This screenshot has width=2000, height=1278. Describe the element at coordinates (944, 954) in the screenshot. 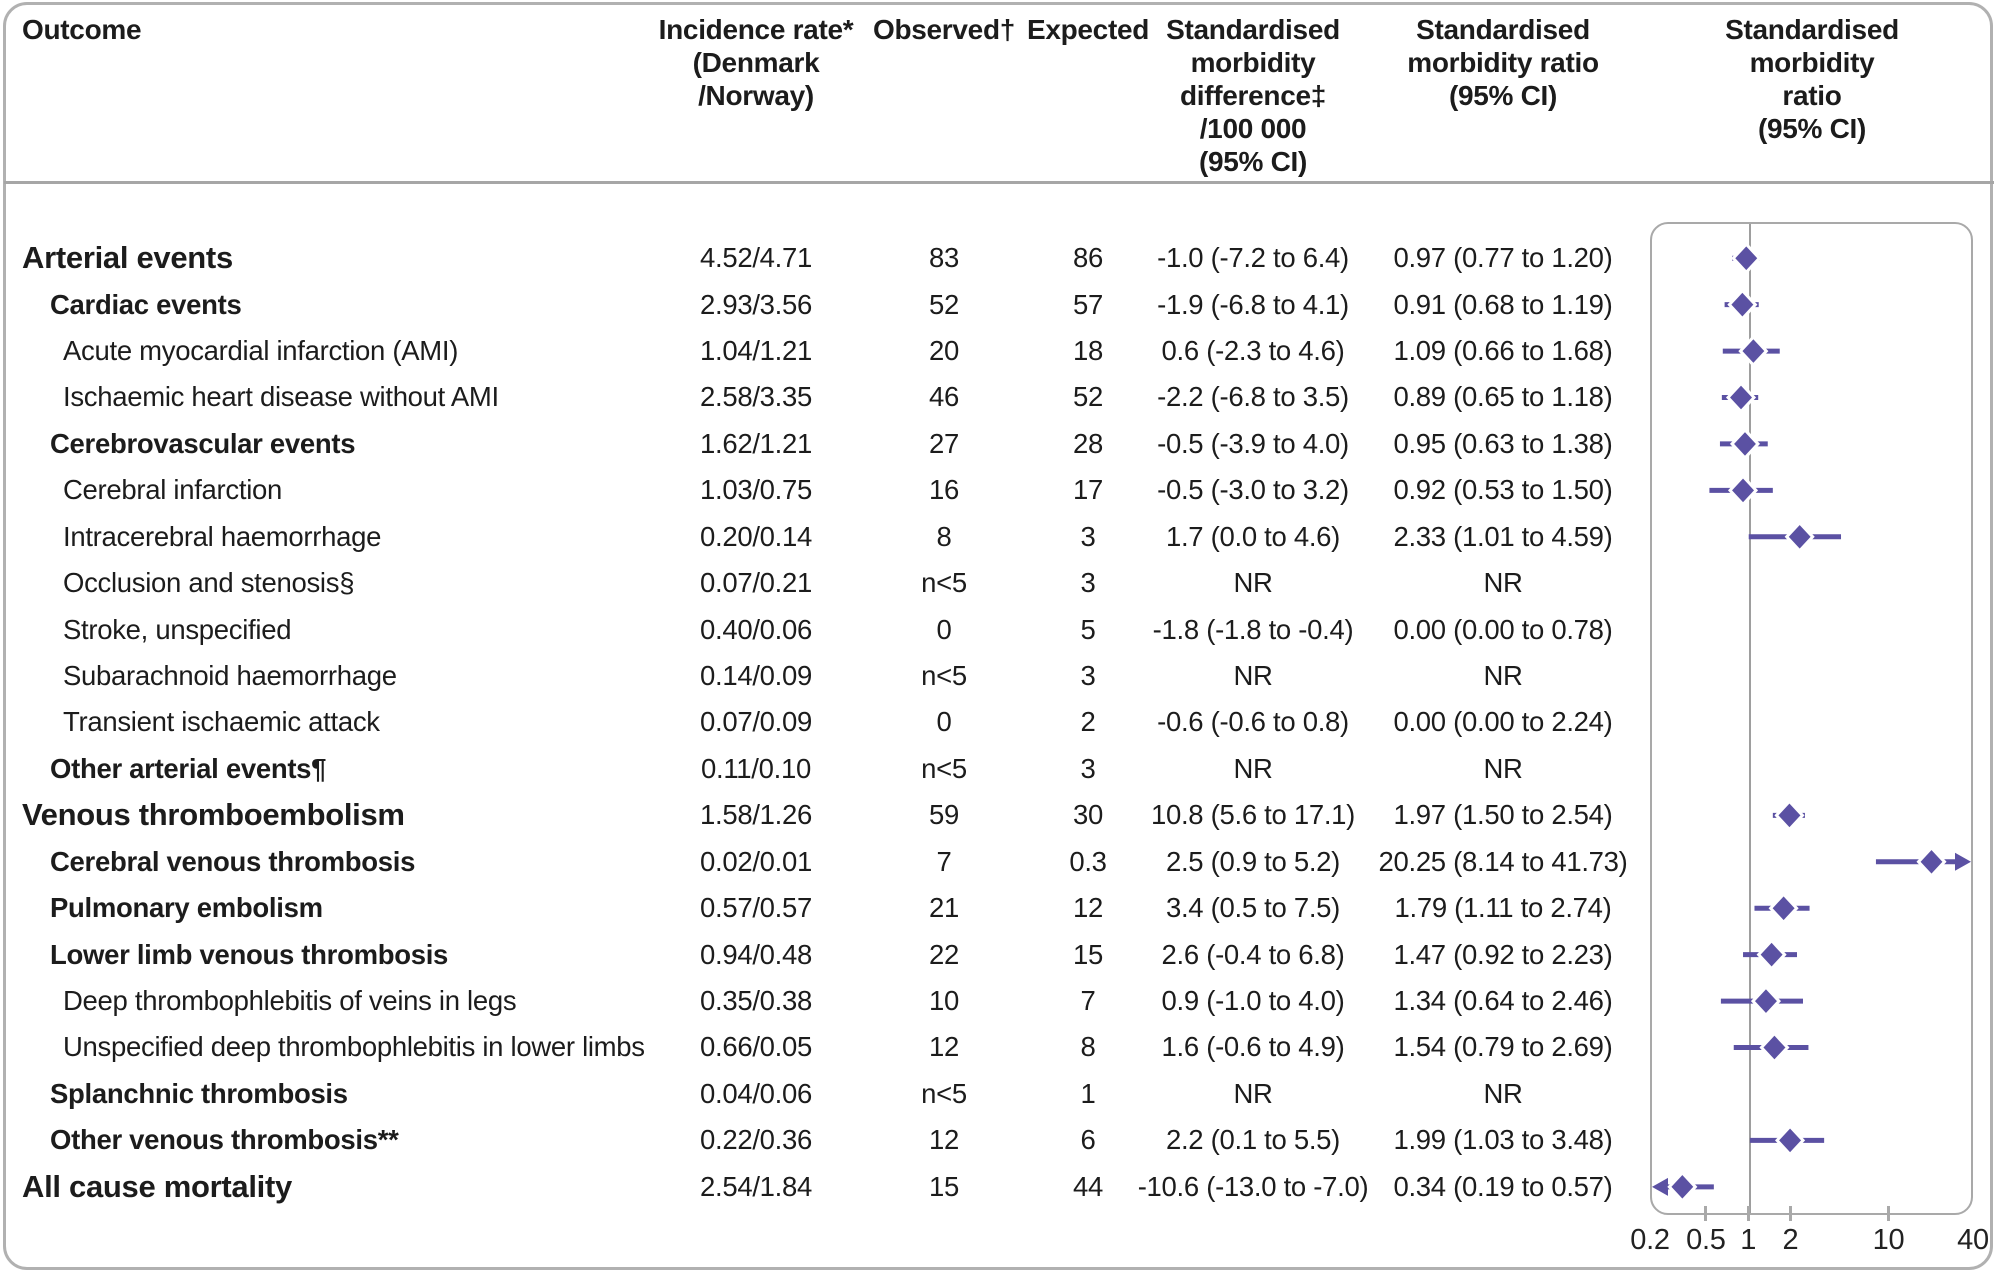

I see `observed-cell: 22` at that location.